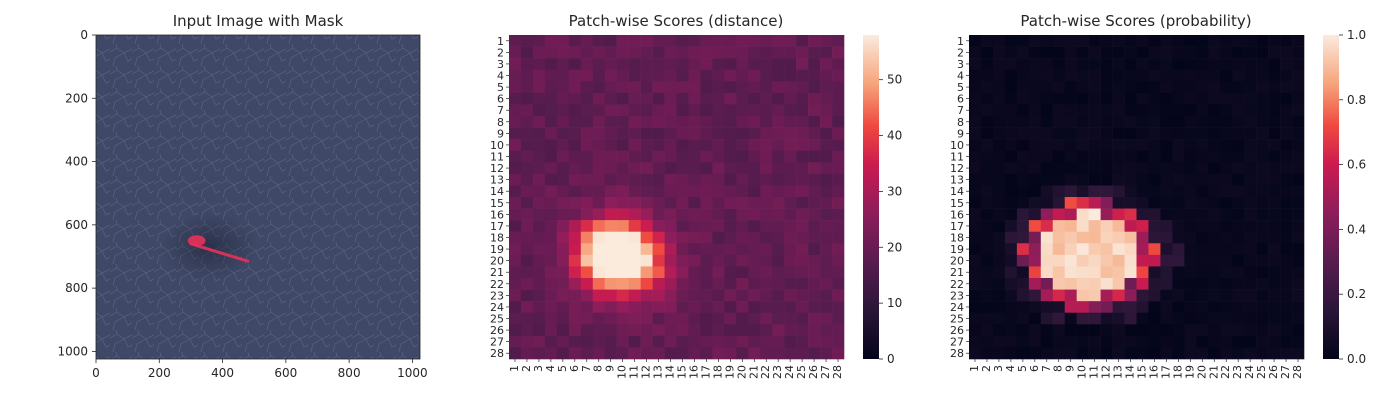  I want to click on mask-streak, so click(219, 252).